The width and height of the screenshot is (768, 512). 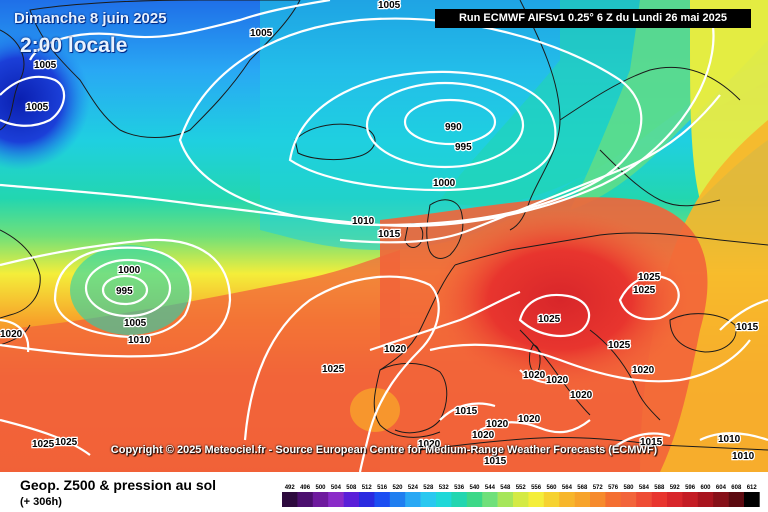 What do you see at coordinates (505, 488) in the screenshot?
I see `scale-label: 548` at bounding box center [505, 488].